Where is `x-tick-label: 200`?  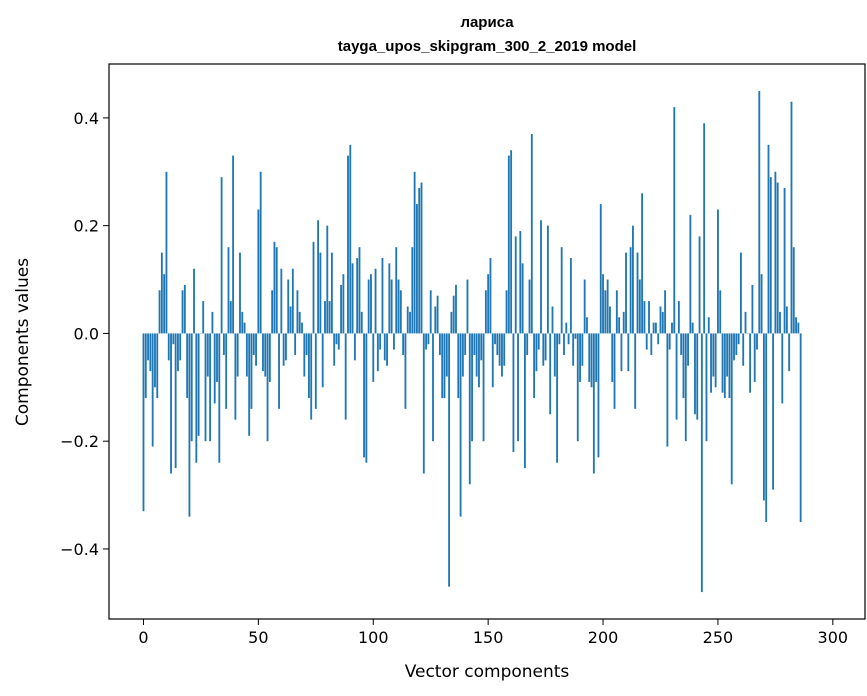
x-tick-label: 200 is located at coordinates (603, 637).